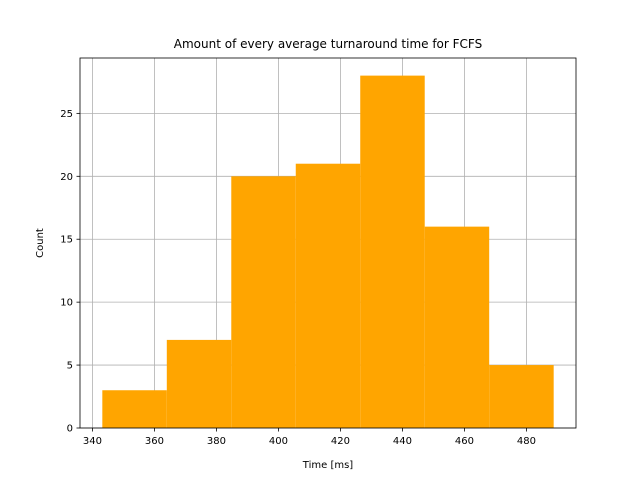  I want to click on x-tick-label: 360, so click(154, 441).